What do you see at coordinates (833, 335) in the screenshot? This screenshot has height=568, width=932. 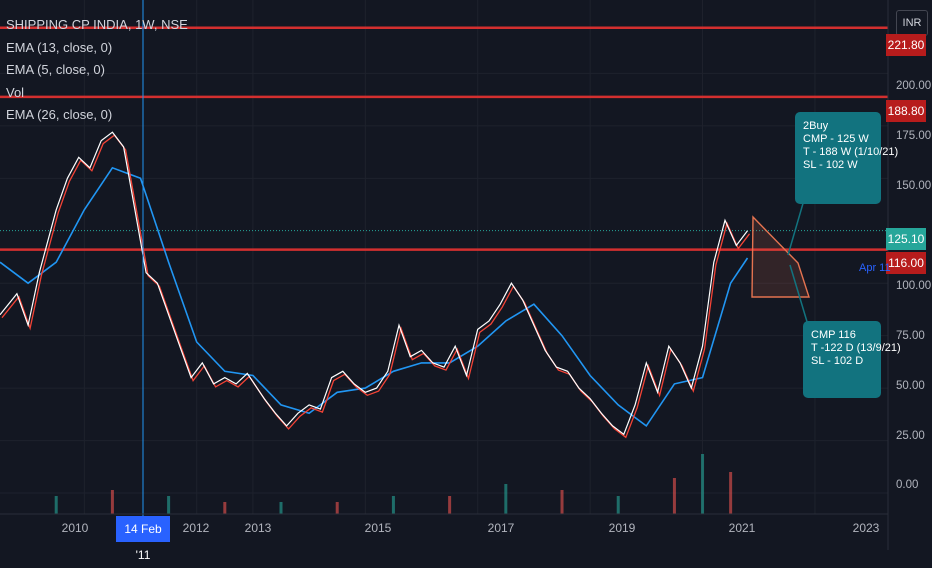 I see `callout-line: CMP 116` at bounding box center [833, 335].